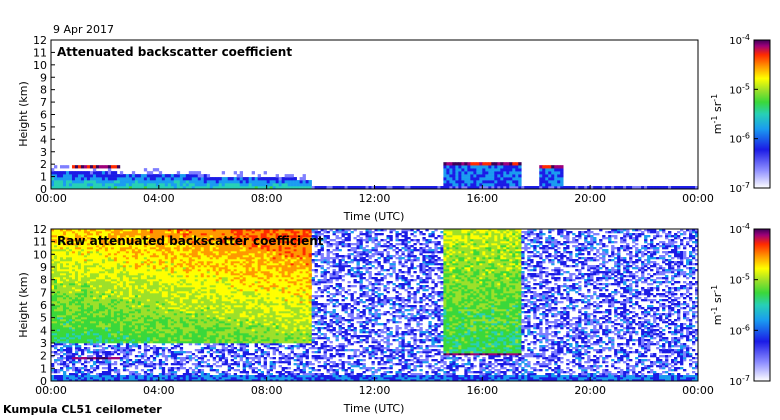 The height and width of the screenshot is (420, 780). Describe the element at coordinates (43, 177) in the screenshot. I see `y-tick-label: 1` at that location.